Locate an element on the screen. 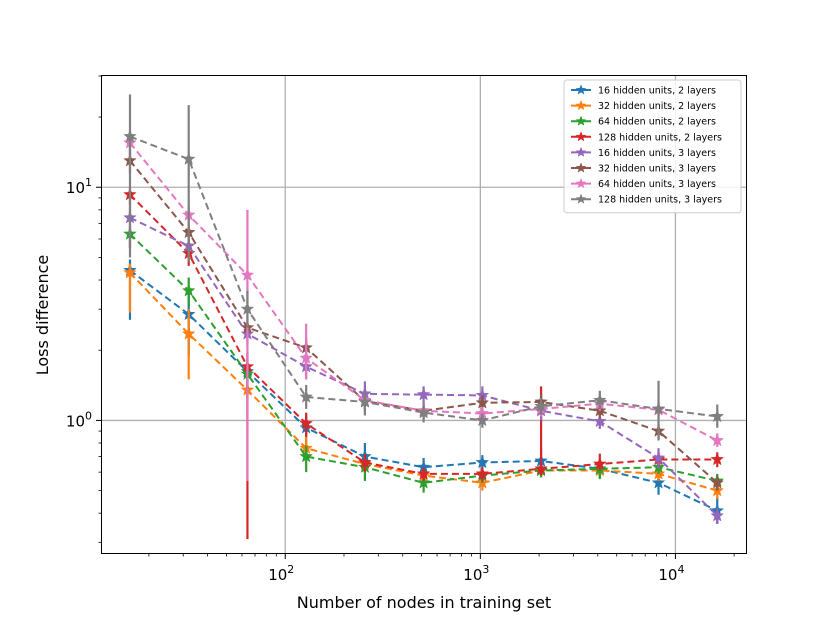 Image resolution: width=830 pixels, height=623 pixels. legend-label: 32 hidden units, 3 layers is located at coordinates (657, 169).